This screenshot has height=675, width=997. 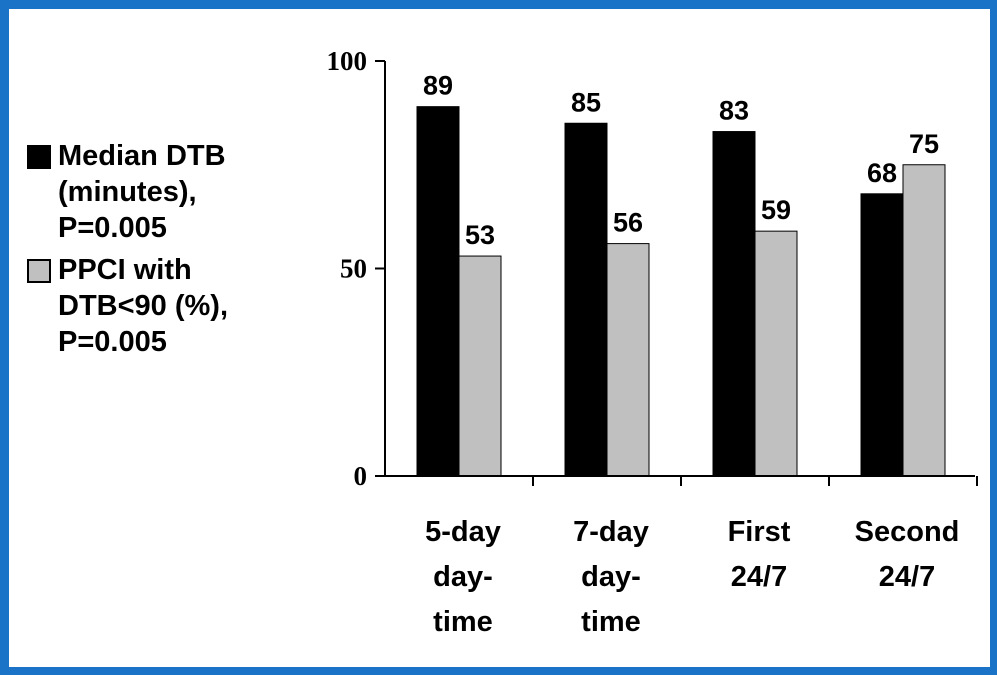 I want to click on legend-text-line: DTB<90 (%),, so click(x=143, y=306).